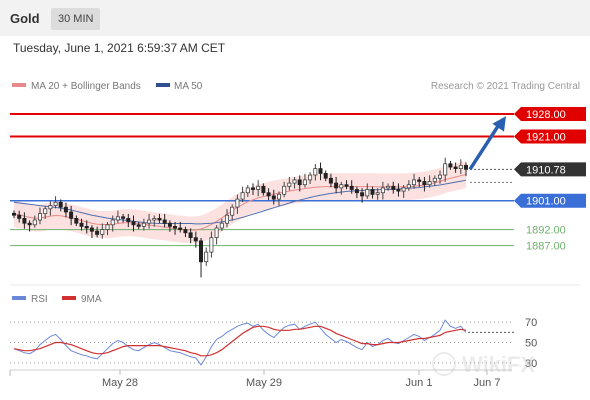 This screenshot has height=400, width=590. What do you see at coordinates (546, 115) in the screenshot?
I see `level-label-1928.00: 1928.00` at bounding box center [546, 115].